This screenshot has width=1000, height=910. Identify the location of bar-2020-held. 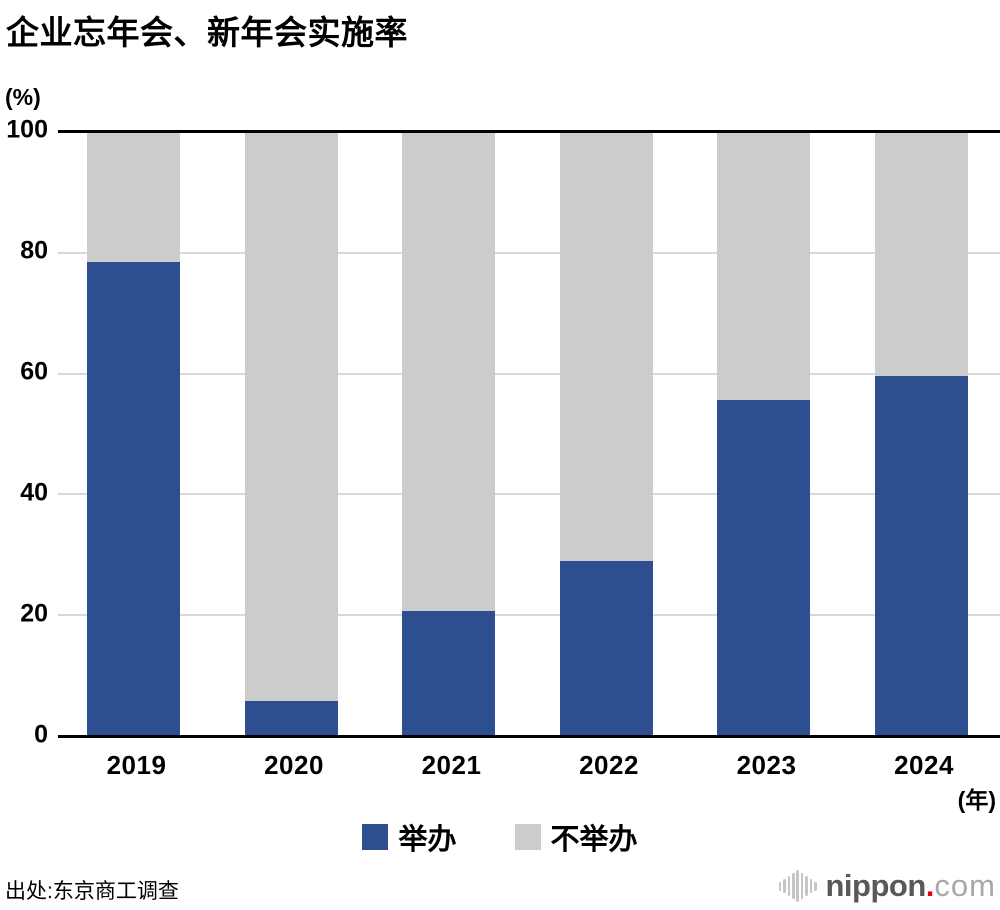
(291, 717).